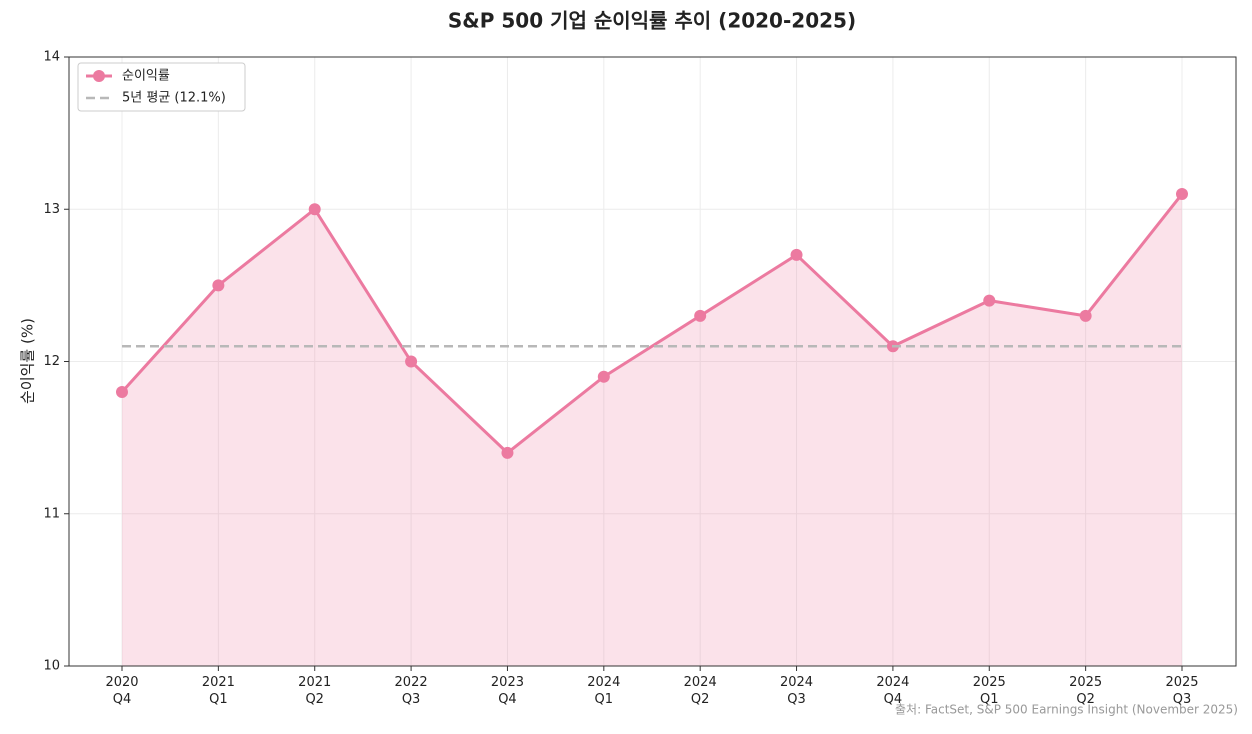 The height and width of the screenshot is (734, 1252). What do you see at coordinates (174, 98) in the screenshot?
I see `legend-label: 5년 평균 (12.1%)` at bounding box center [174, 98].